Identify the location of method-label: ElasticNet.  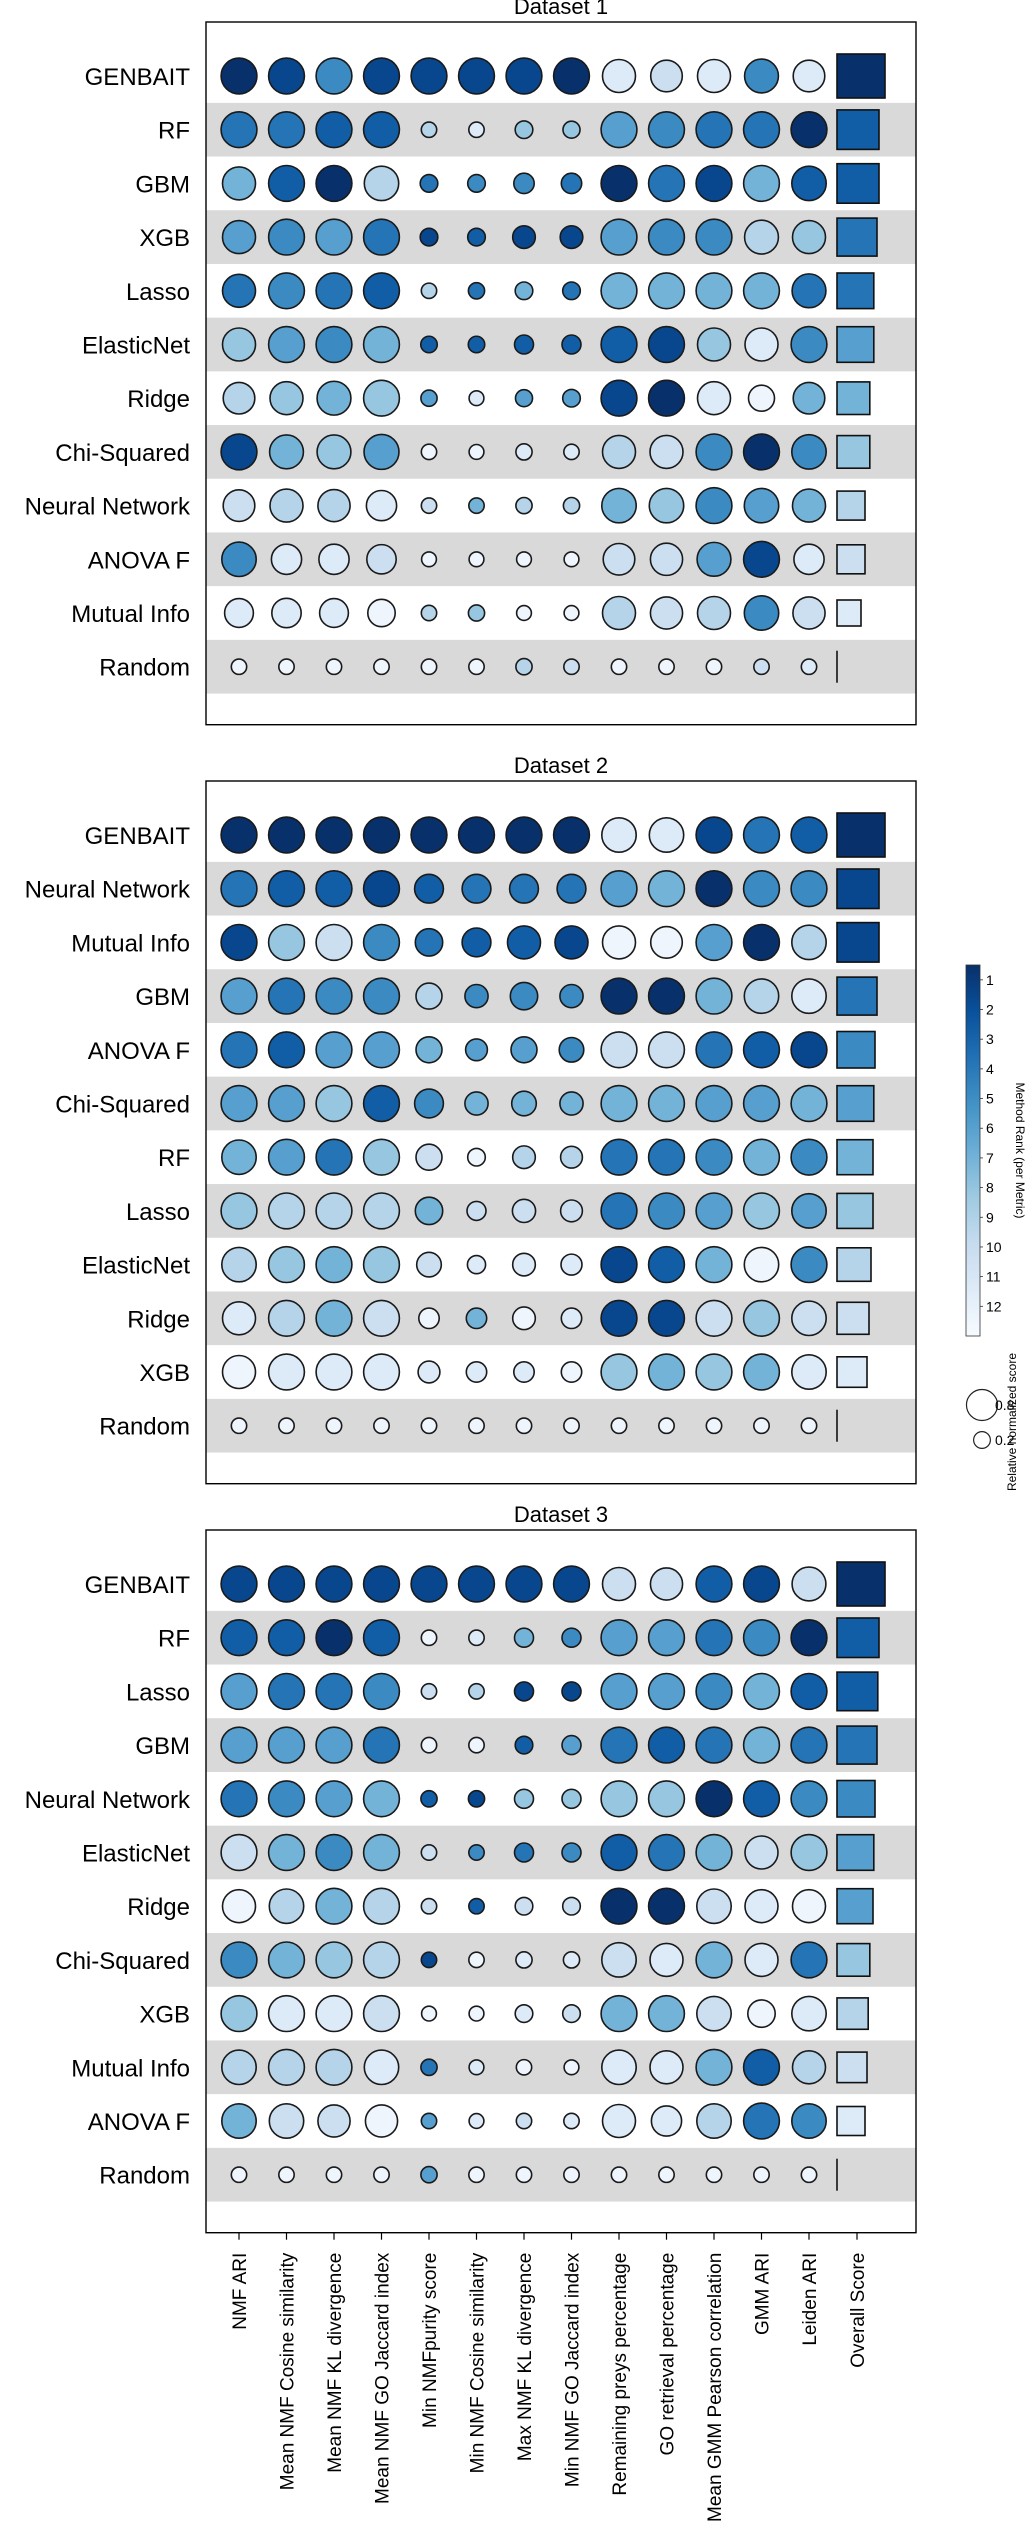
(136, 346).